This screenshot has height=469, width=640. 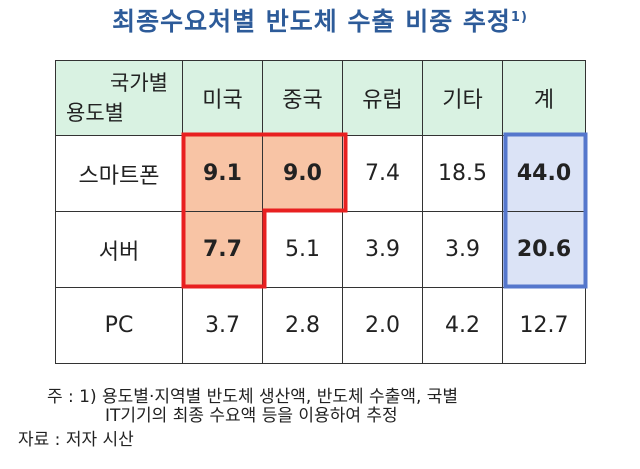 What do you see at coordinates (119, 98) in the screenshot?
I see `corner-header: 국가별 용도별` at bounding box center [119, 98].